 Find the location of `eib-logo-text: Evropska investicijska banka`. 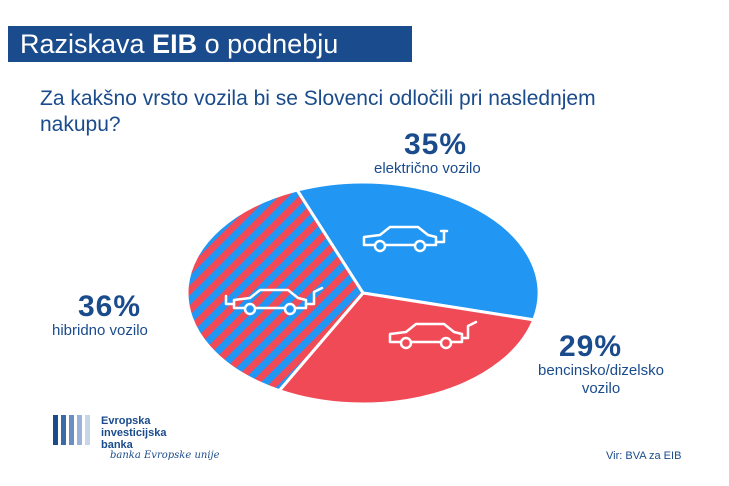

eib-logo-text: Evropska investicijska banka is located at coordinates (133, 433).